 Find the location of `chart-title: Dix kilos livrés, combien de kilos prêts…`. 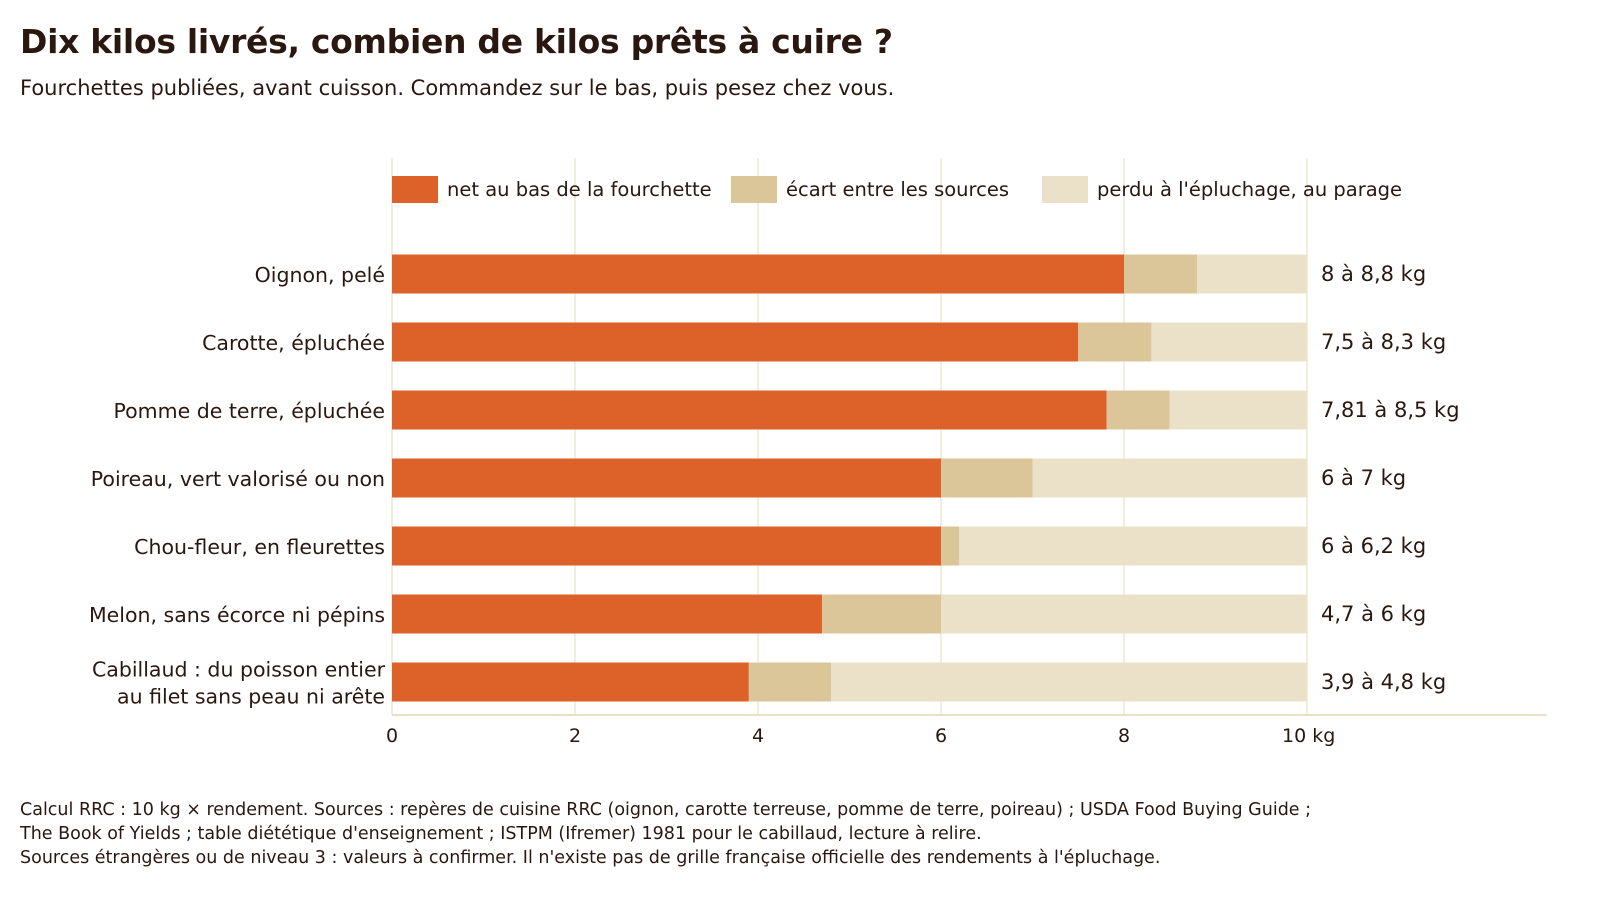

chart-title: Dix kilos livrés, combien de kilos prêts… is located at coordinates (456, 41).